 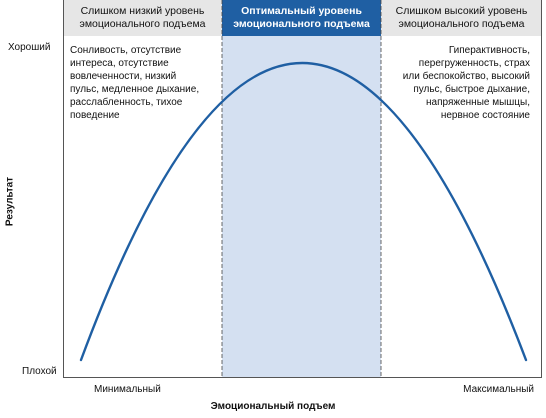 What do you see at coordinates (478, 102) in the screenshot?
I see `right-description-line: напряженные мышцы,` at bounding box center [478, 102].